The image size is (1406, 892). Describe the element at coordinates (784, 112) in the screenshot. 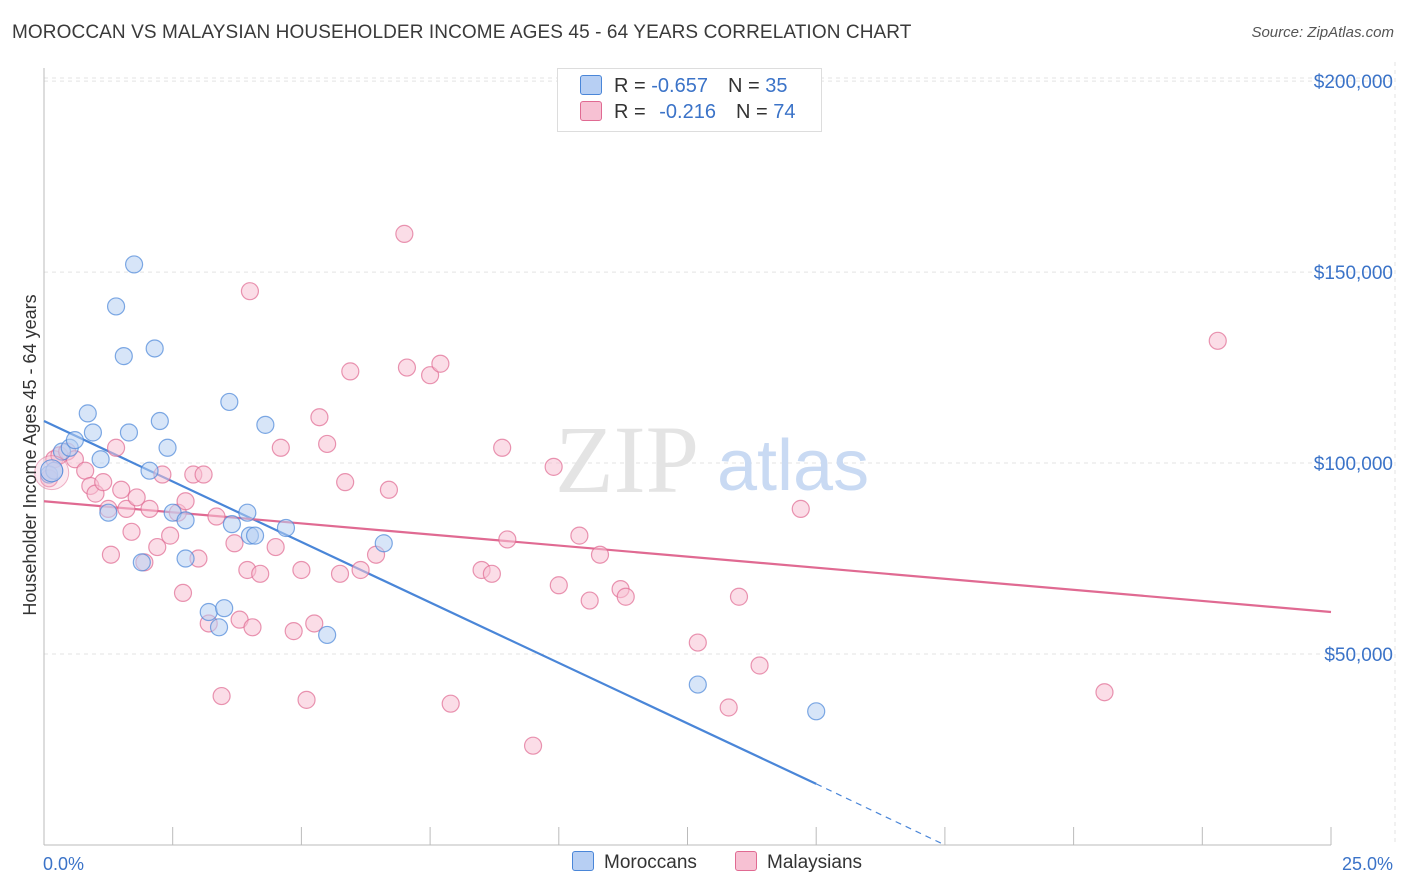

I see `n-value: 74` at that location.